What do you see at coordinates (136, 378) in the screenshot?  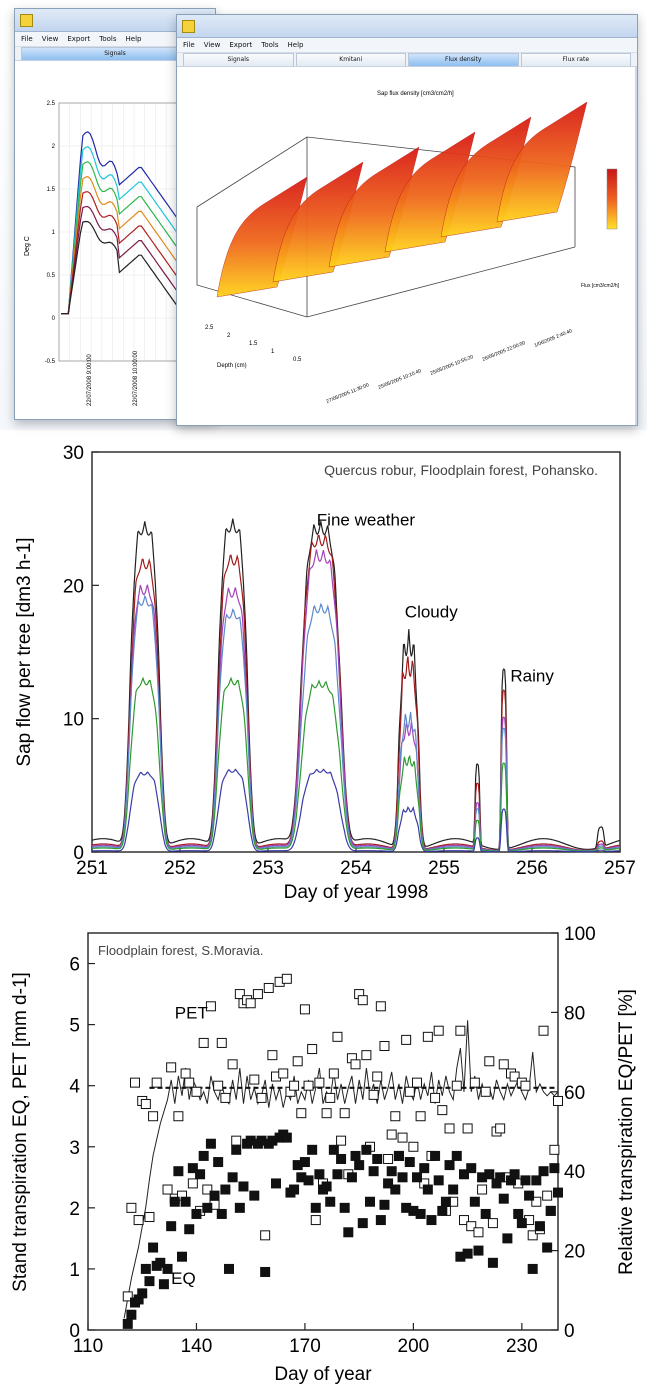 I see `x-tick-label: 22/07/2008 10:00:00` at bounding box center [136, 378].